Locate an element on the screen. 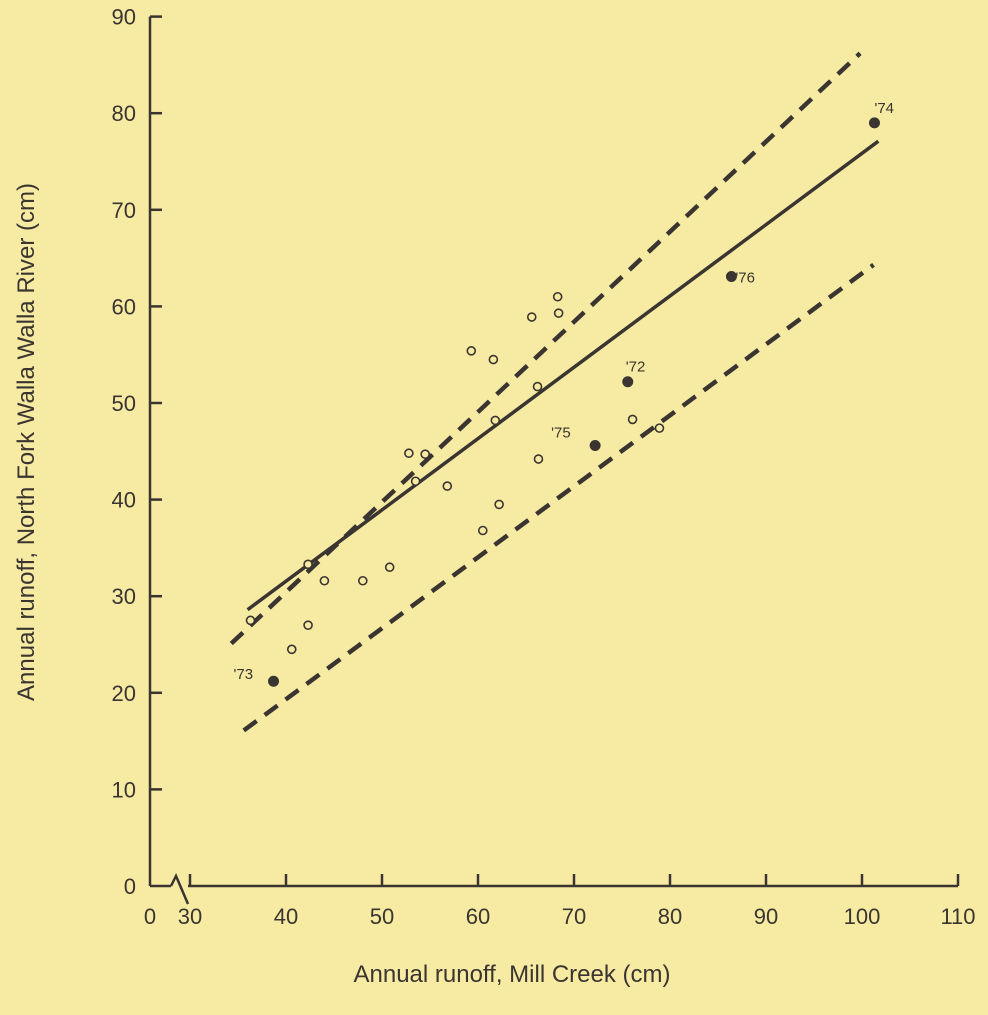 The image size is (988, 1015). y-tick-label: 60 is located at coordinates (124, 306).